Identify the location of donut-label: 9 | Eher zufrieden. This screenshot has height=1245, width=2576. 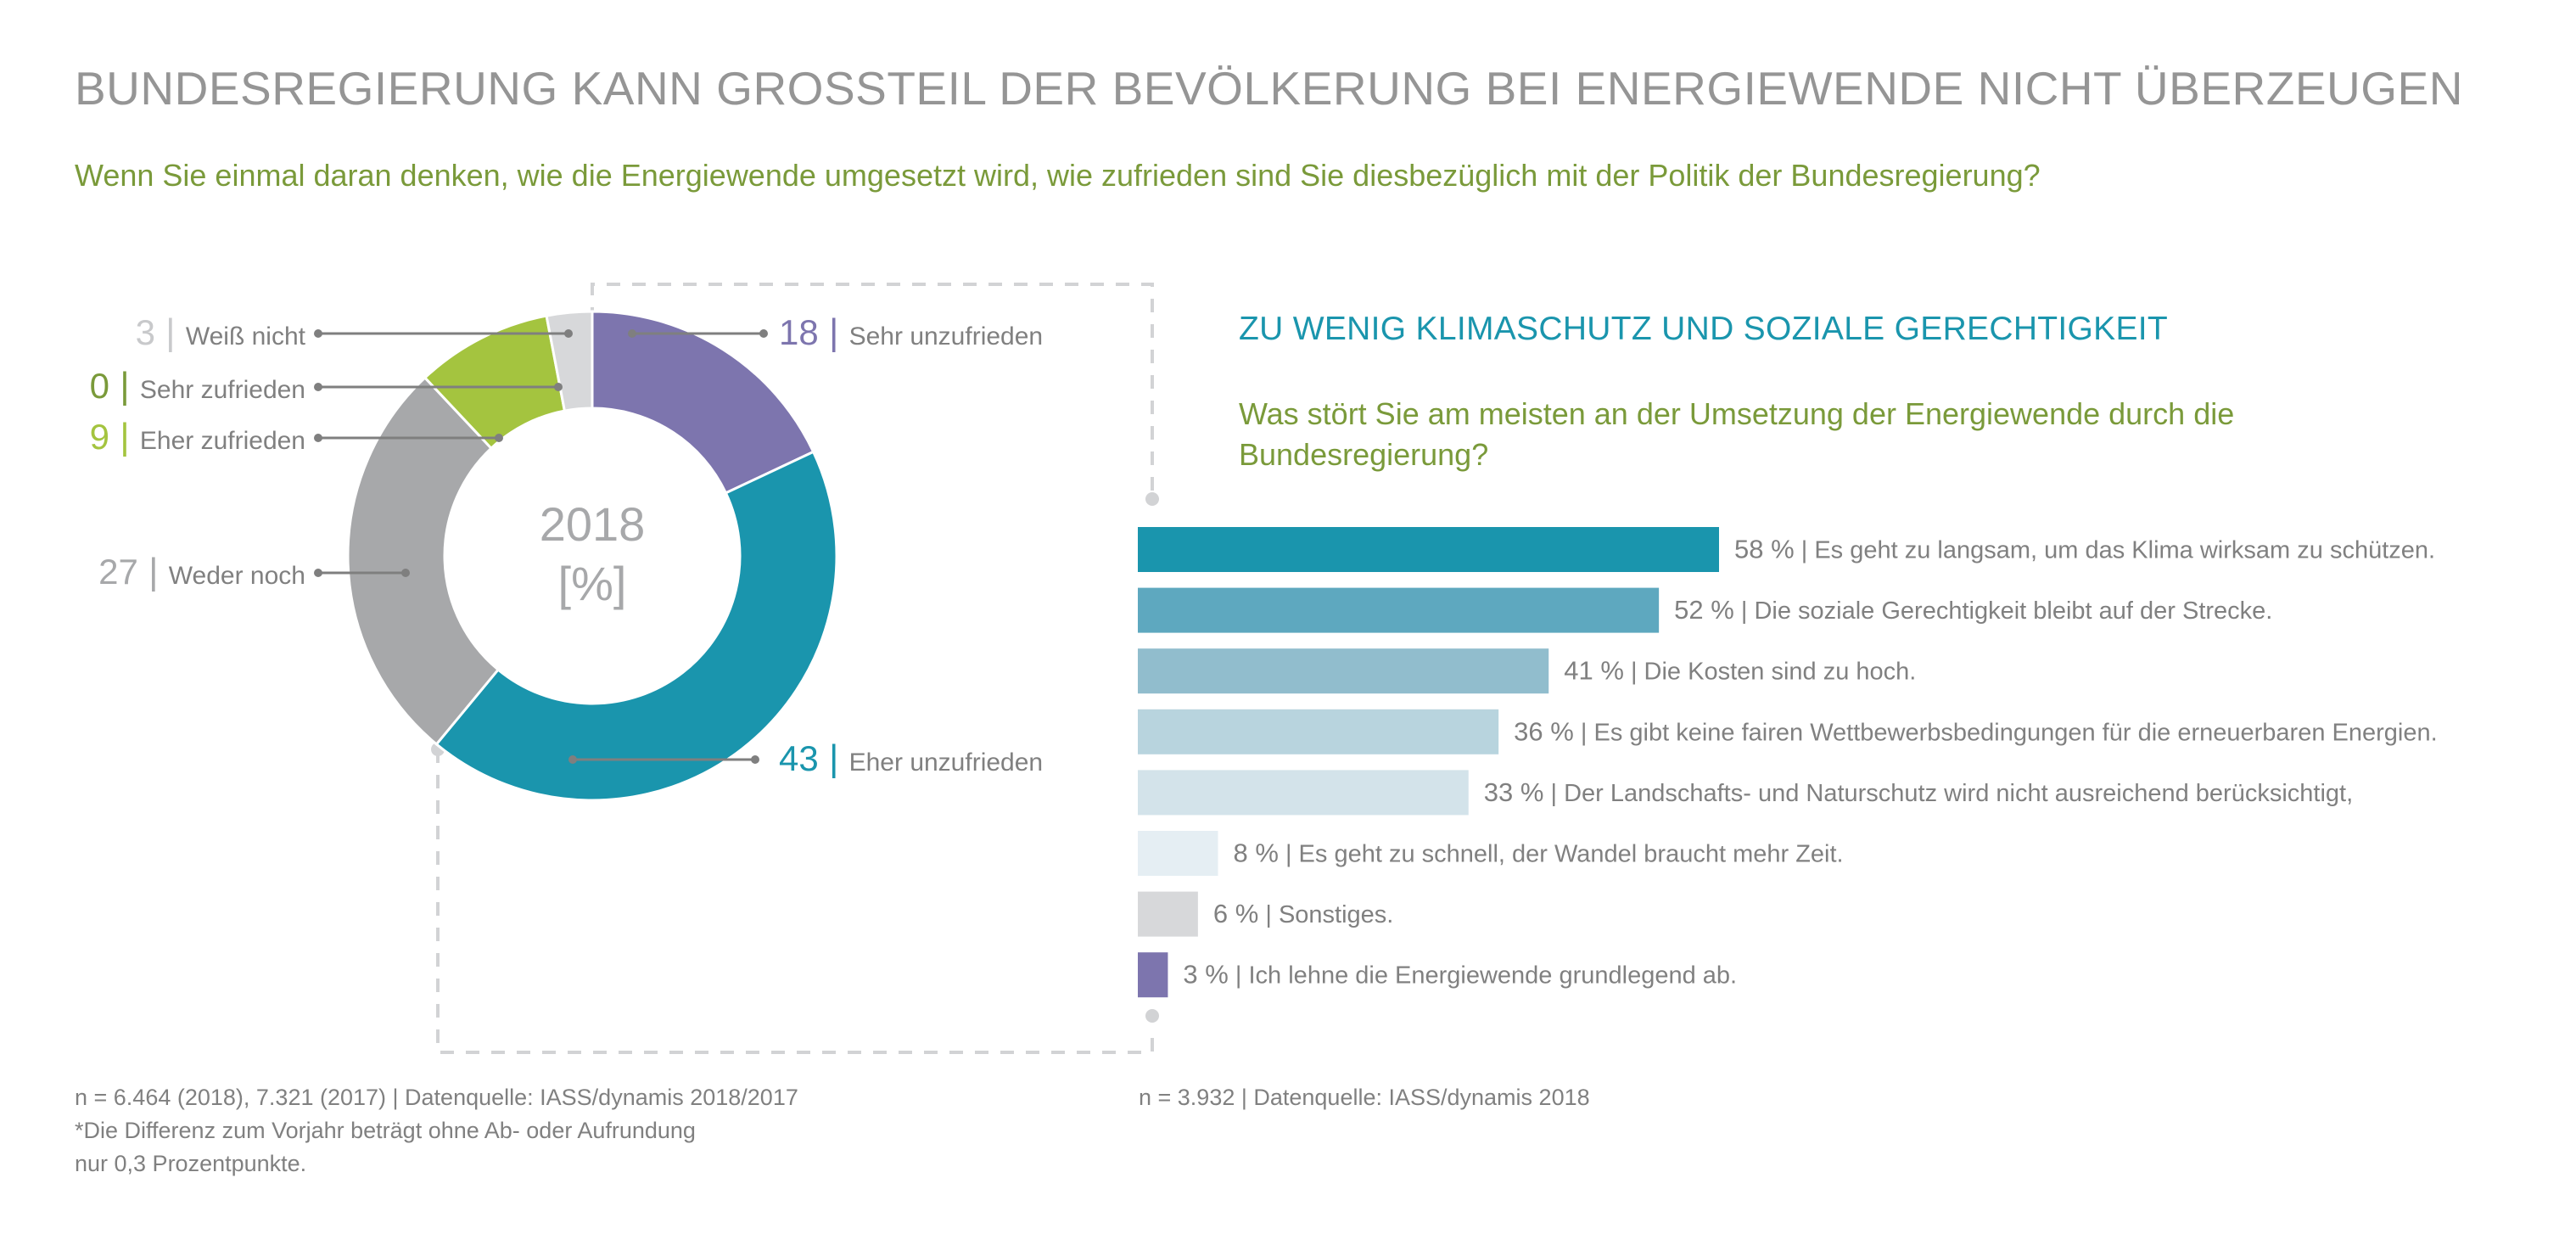
(197, 436).